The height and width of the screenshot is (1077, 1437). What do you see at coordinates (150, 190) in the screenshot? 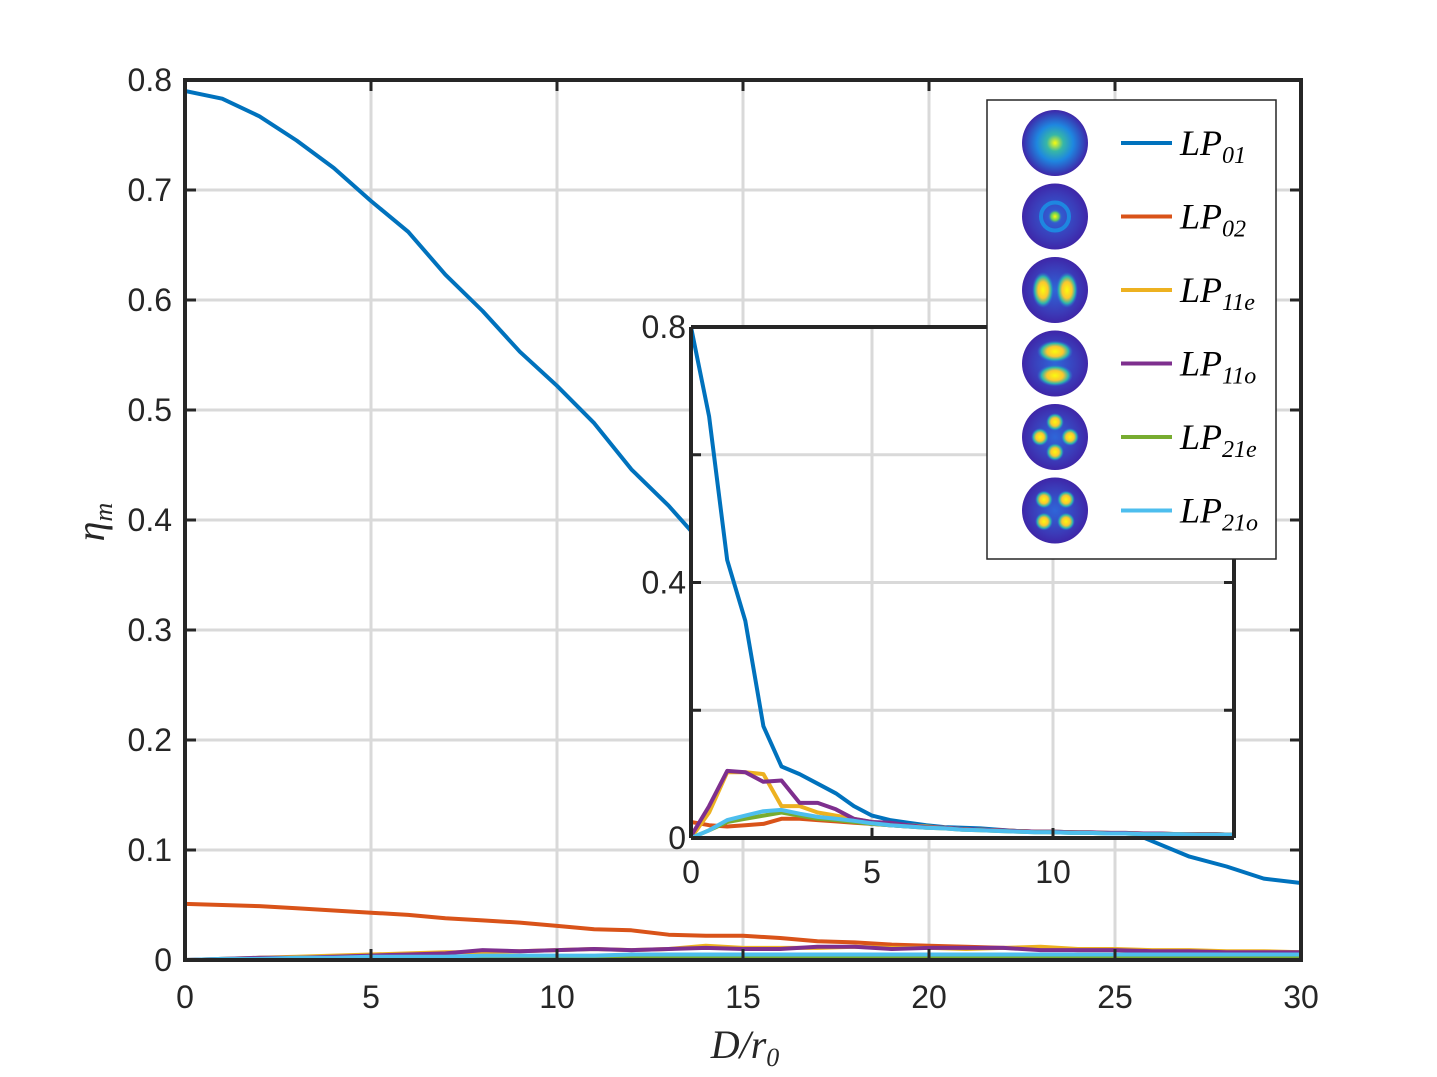
I see `main-y-tick-label: 0.7` at bounding box center [150, 190].